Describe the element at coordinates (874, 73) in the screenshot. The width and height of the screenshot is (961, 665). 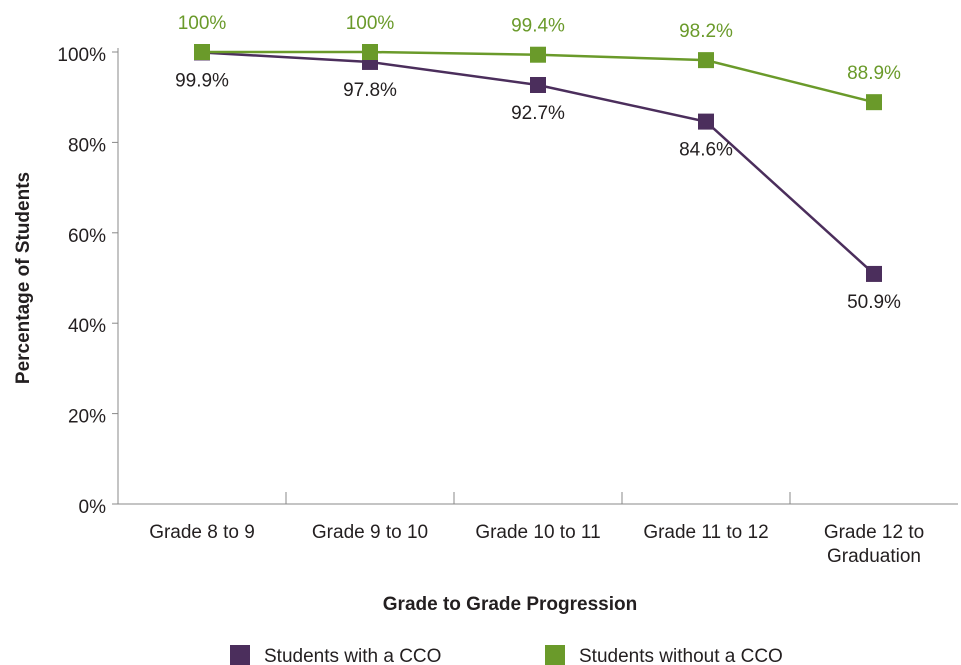
I see `data-label: 88.9%` at that location.